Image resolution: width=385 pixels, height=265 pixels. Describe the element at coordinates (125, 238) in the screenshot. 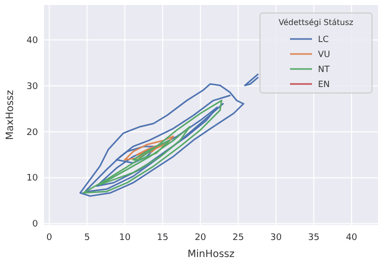

I see `x-tick-label: 10` at that location.